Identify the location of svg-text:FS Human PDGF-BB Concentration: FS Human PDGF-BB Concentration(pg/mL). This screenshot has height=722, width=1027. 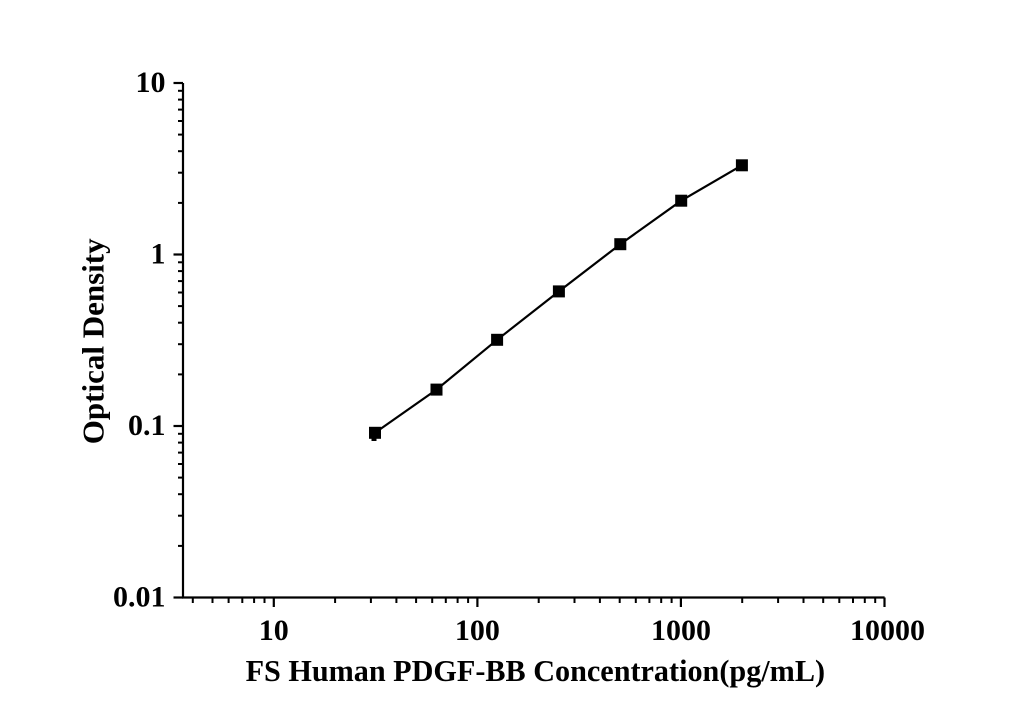
(535, 671).